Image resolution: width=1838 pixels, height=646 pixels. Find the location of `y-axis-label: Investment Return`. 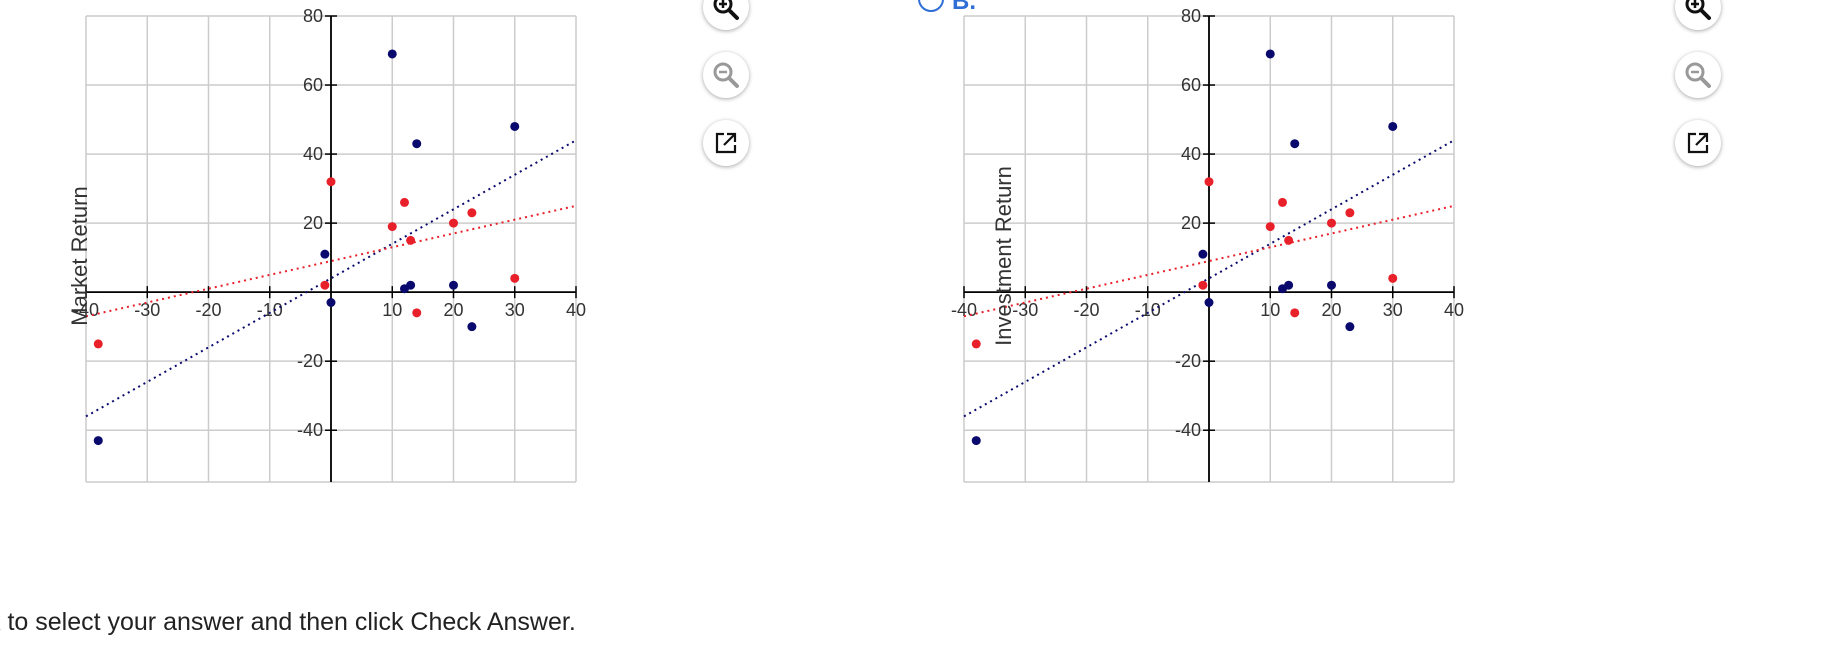

y-axis-label: Investment Return is located at coordinates (1003, 256).